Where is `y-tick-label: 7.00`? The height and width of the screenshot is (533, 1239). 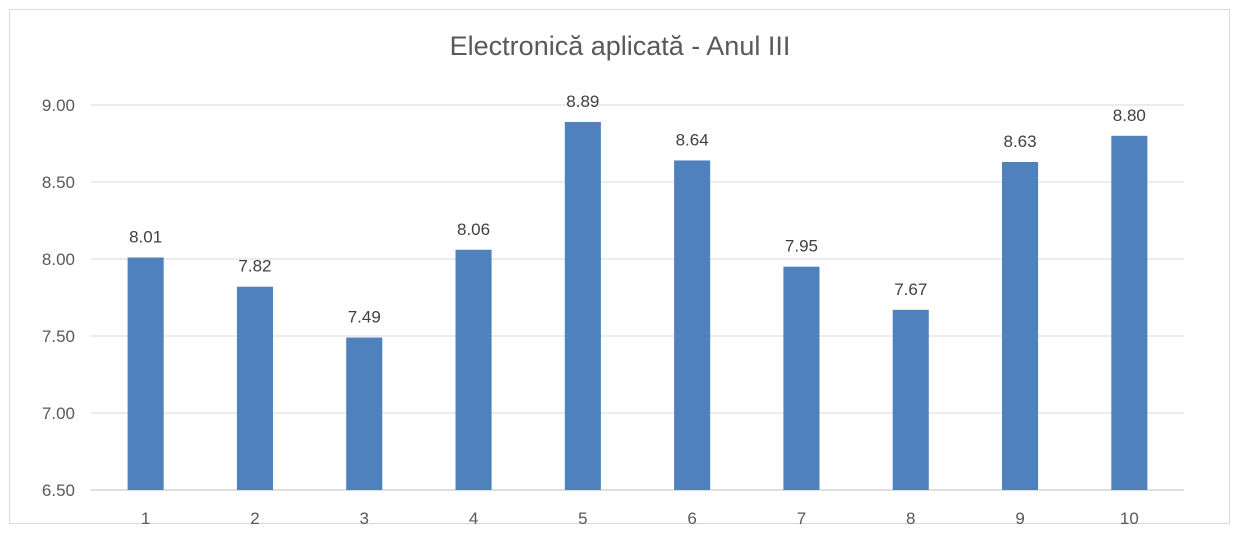 y-tick-label: 7.00 is located at coordinates (58, 413).